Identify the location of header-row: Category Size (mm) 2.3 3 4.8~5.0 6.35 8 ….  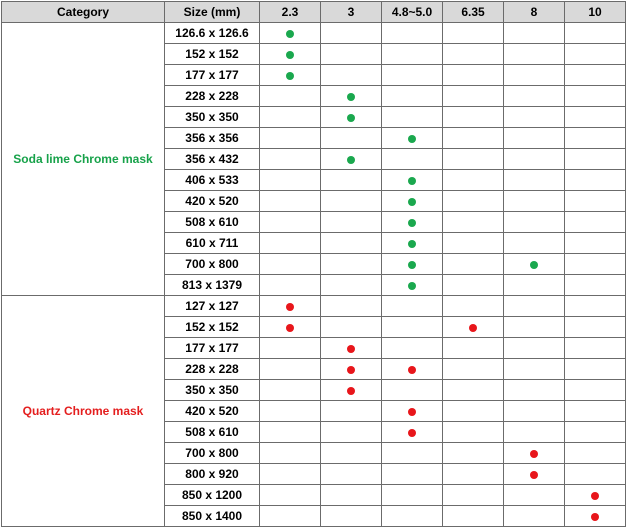
(313, 12).